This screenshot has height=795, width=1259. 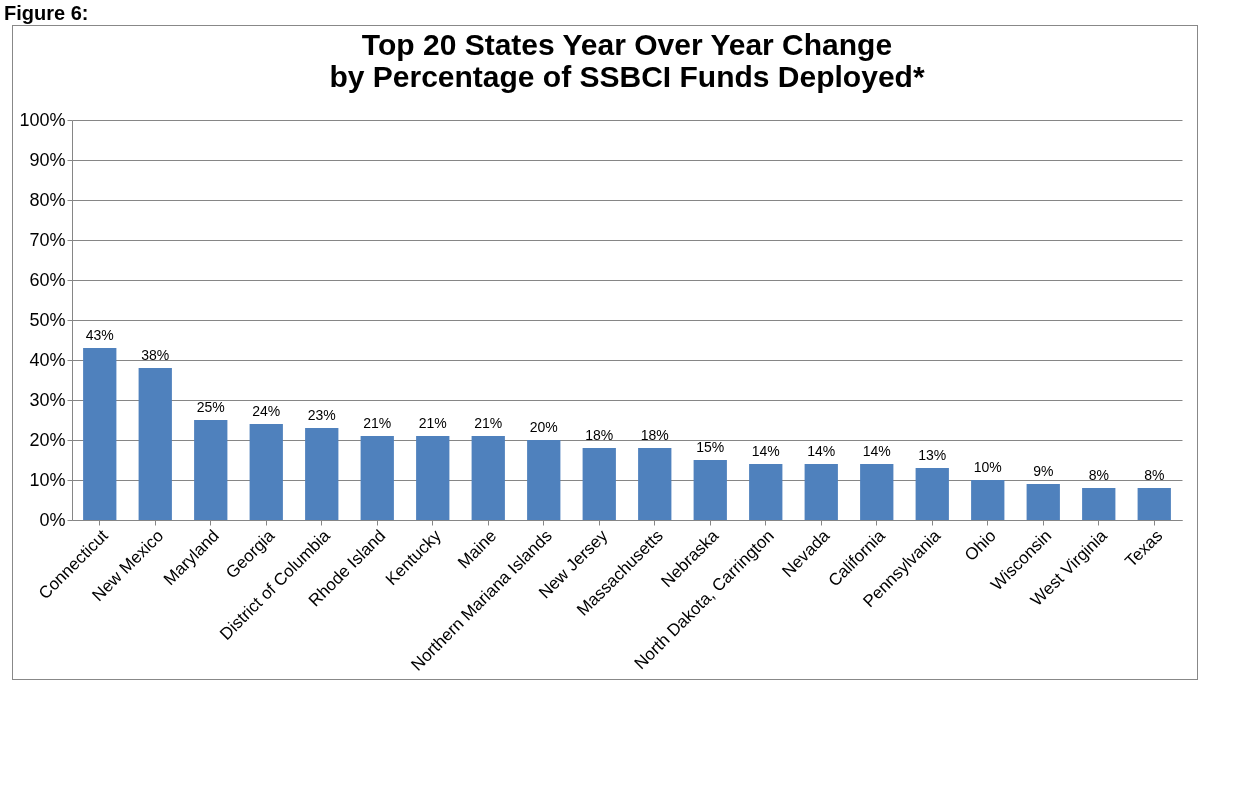 What do you see at coordinates (47, 359) in the screenshot?
I see `y-tick-label: 40%` at bounding box center [47, 359].